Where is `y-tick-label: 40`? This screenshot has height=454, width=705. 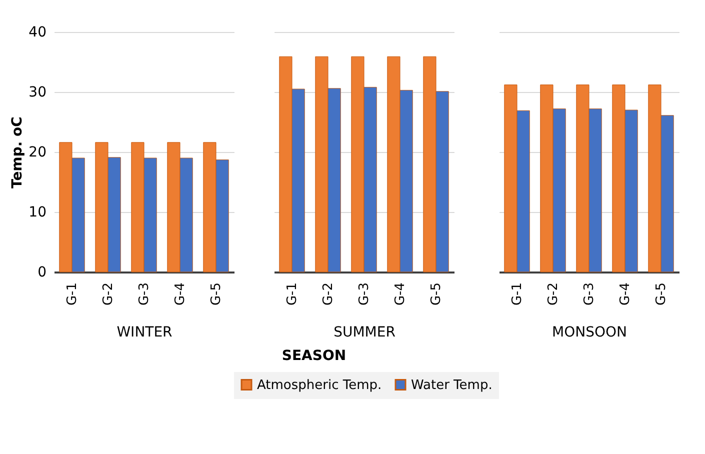 y-tick-label: 40 is located at coordinates (37, 32).